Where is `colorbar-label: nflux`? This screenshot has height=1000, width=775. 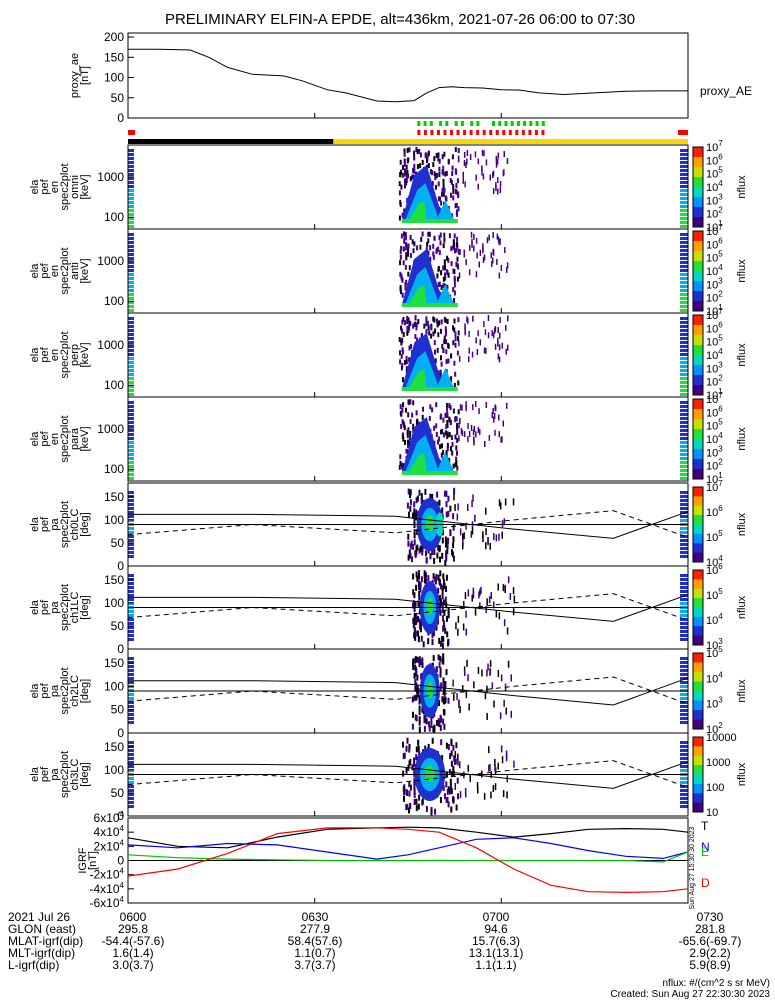 colorbar-label: nflux is located at coordinates (742, 774).